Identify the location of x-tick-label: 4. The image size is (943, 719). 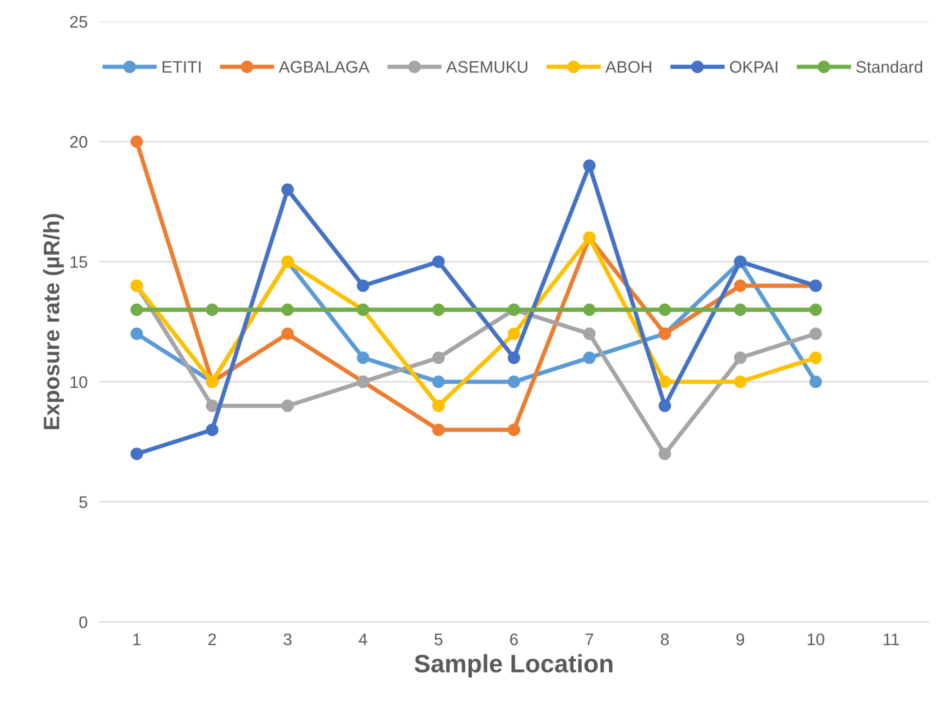
(363, 640).